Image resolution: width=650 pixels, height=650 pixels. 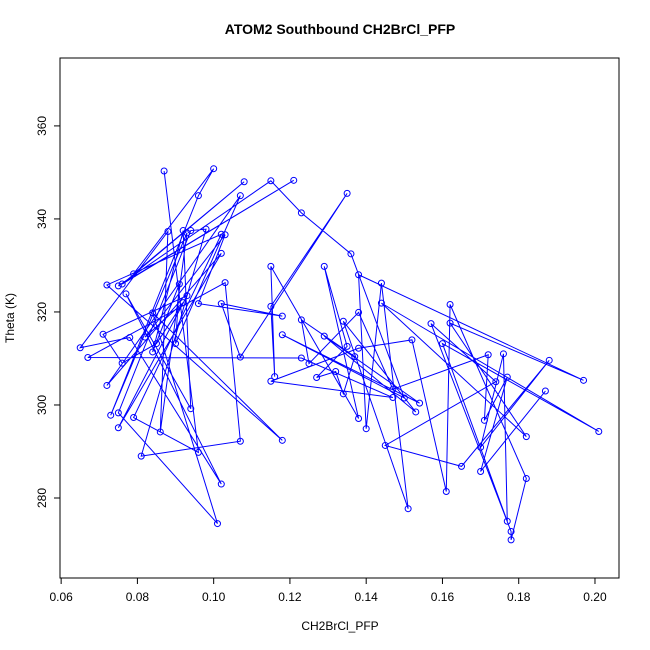 What do you see at coordinates (138, 597) in the screenshot?
I see `x-tick-label: 0.08` at bounding box center [138, 597].